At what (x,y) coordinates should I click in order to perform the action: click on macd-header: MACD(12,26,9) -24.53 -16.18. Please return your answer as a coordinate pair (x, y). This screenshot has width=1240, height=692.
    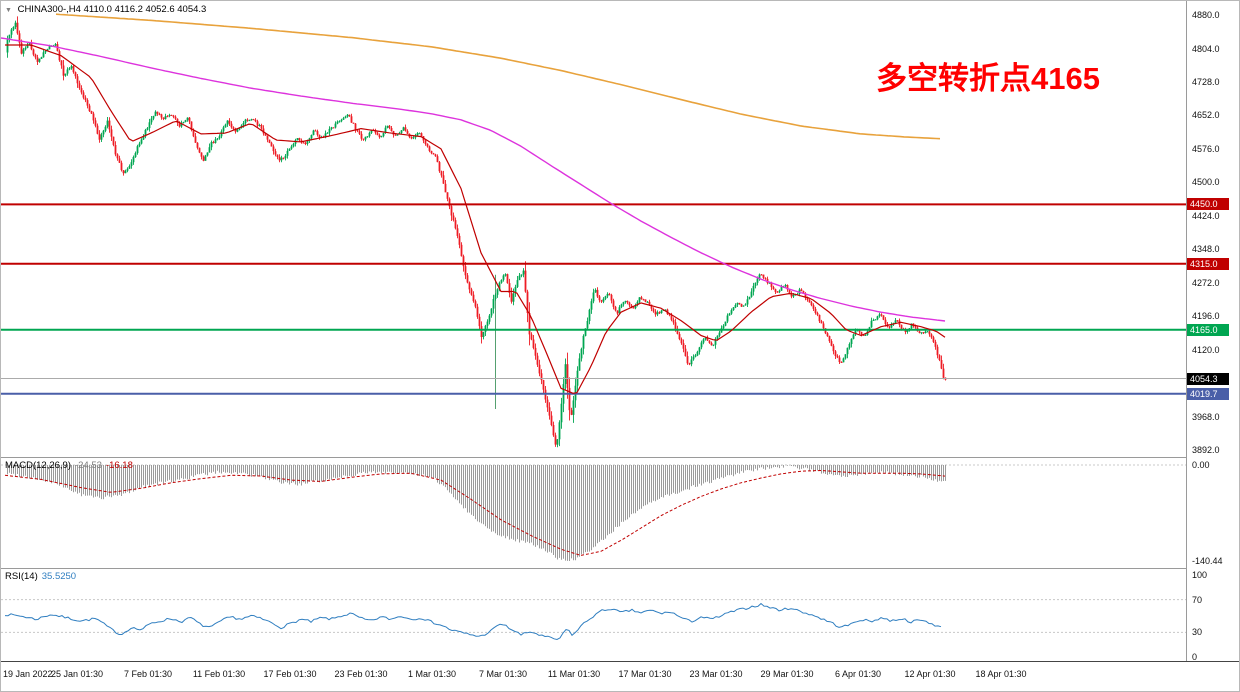
    Looking at the image, I should click on (71, 465).